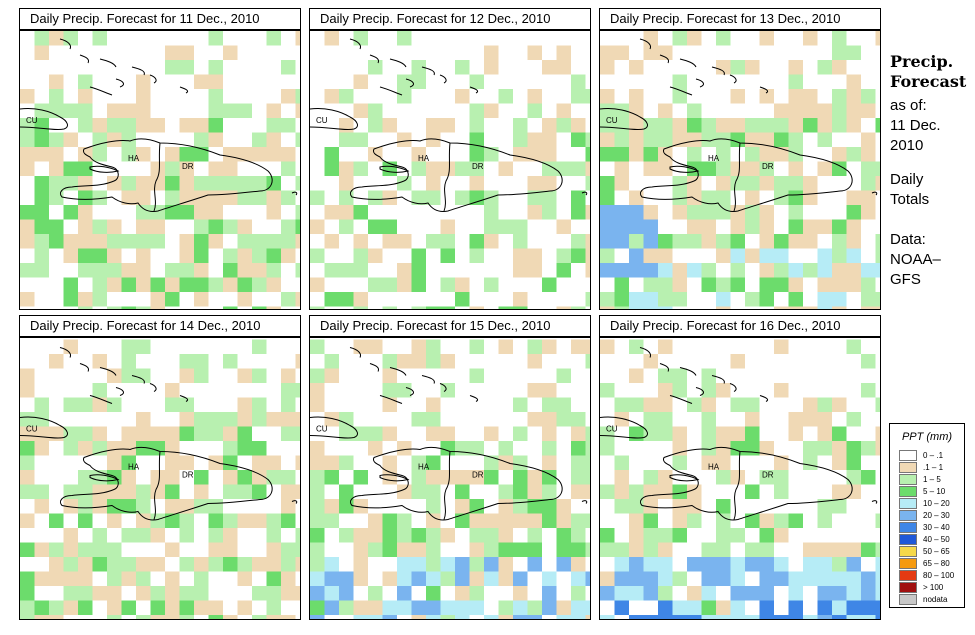 This screenshot has width=975, height=635. What do you see at coordinates (394, 169) in the screenshot?
I see `gonave-island` at bounding box center [394, 169].